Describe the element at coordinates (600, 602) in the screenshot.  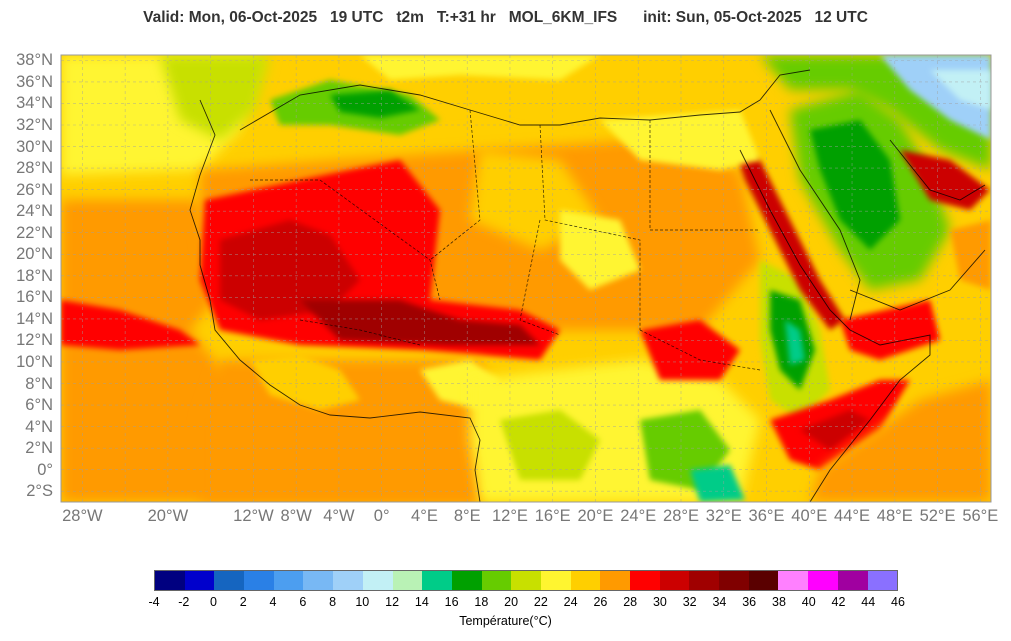
I see `colorbar-tick-label: 26` at that location.